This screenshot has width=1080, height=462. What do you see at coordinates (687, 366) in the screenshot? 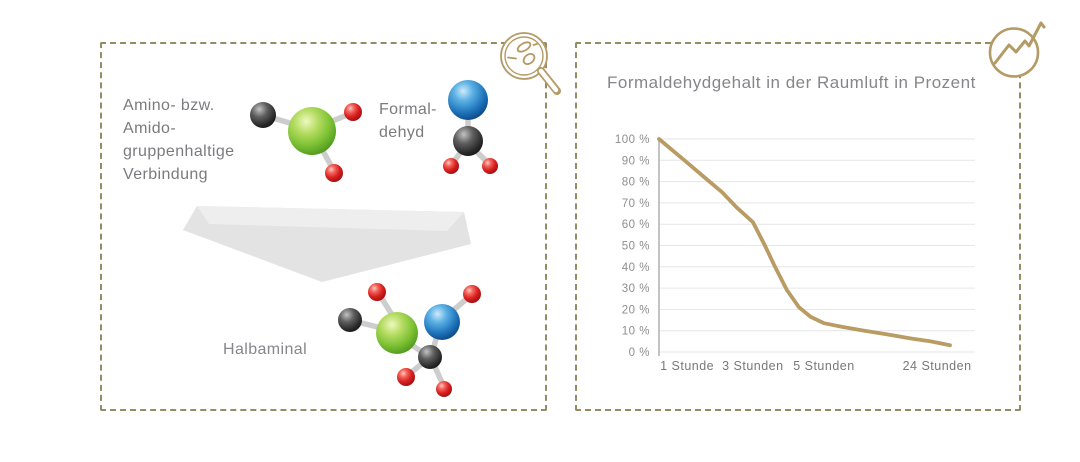
I see `x-tick-label: 1 Stunde` at bounding box center [687, 366].